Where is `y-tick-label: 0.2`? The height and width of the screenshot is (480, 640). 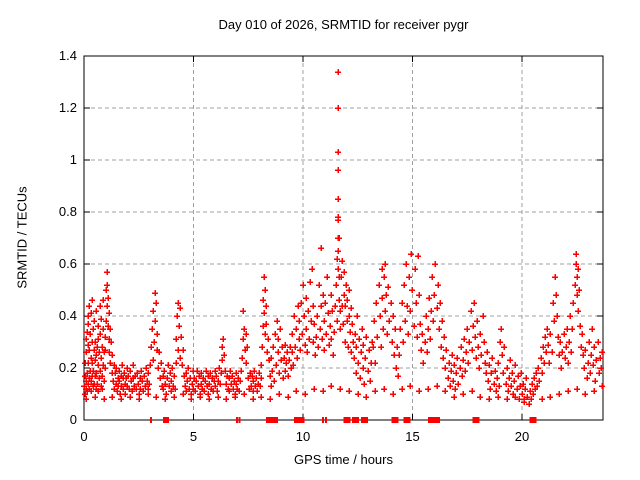 y-tick-label: 0.2 is located at coordinates (68, 367).